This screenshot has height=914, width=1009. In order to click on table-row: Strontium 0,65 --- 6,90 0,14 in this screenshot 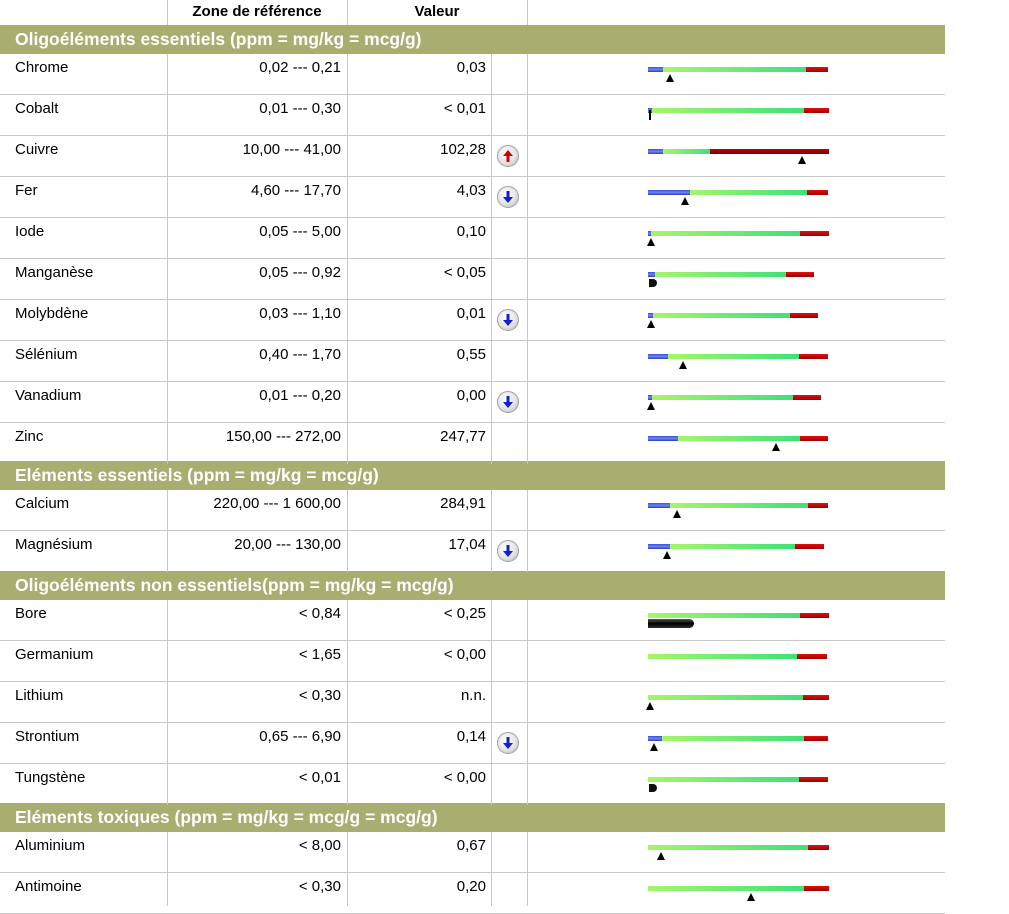, I will do `click(472, 743)`.